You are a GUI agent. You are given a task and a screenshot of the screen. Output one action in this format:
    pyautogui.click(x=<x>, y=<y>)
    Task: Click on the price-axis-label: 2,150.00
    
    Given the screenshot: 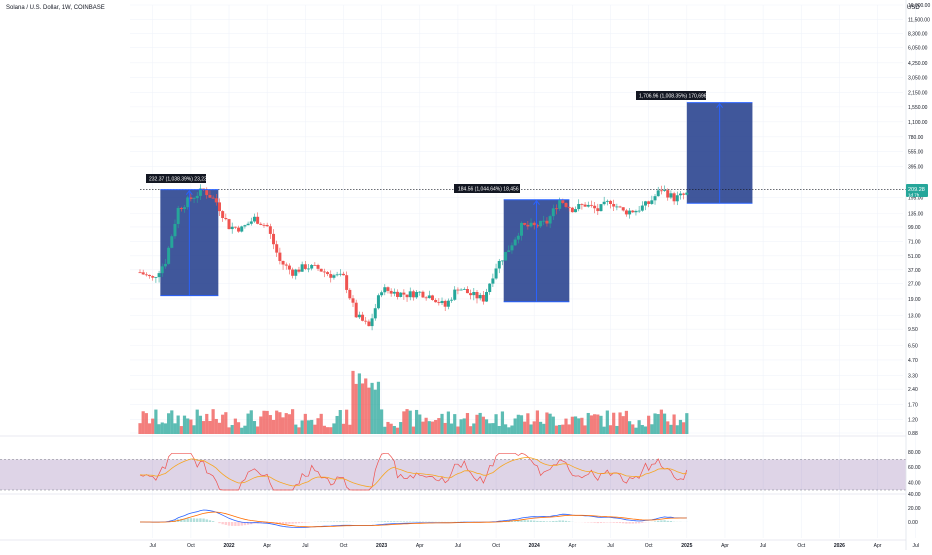 What is the action you would take?
    pyautogui.click(x=918, y=94)
    